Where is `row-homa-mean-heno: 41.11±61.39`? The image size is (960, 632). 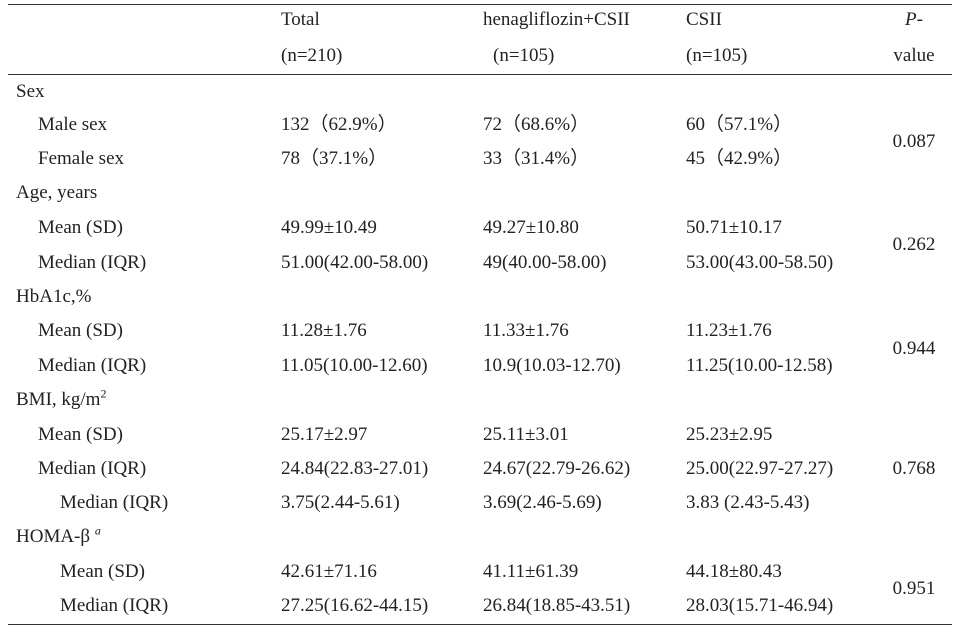 row-homa-mean-heno: 41.11±61.39 is located at coordinates (531, 571).